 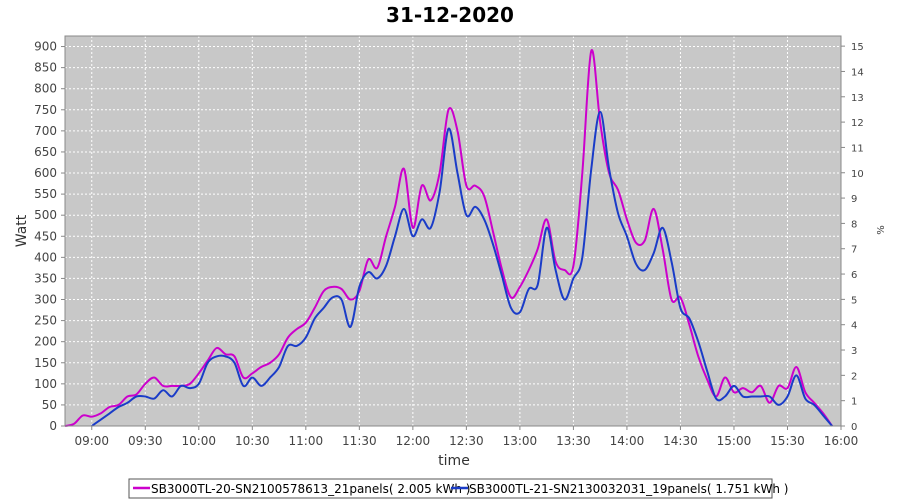 I want to click on y2-tick-label: 2, so click(x=854, y=376).